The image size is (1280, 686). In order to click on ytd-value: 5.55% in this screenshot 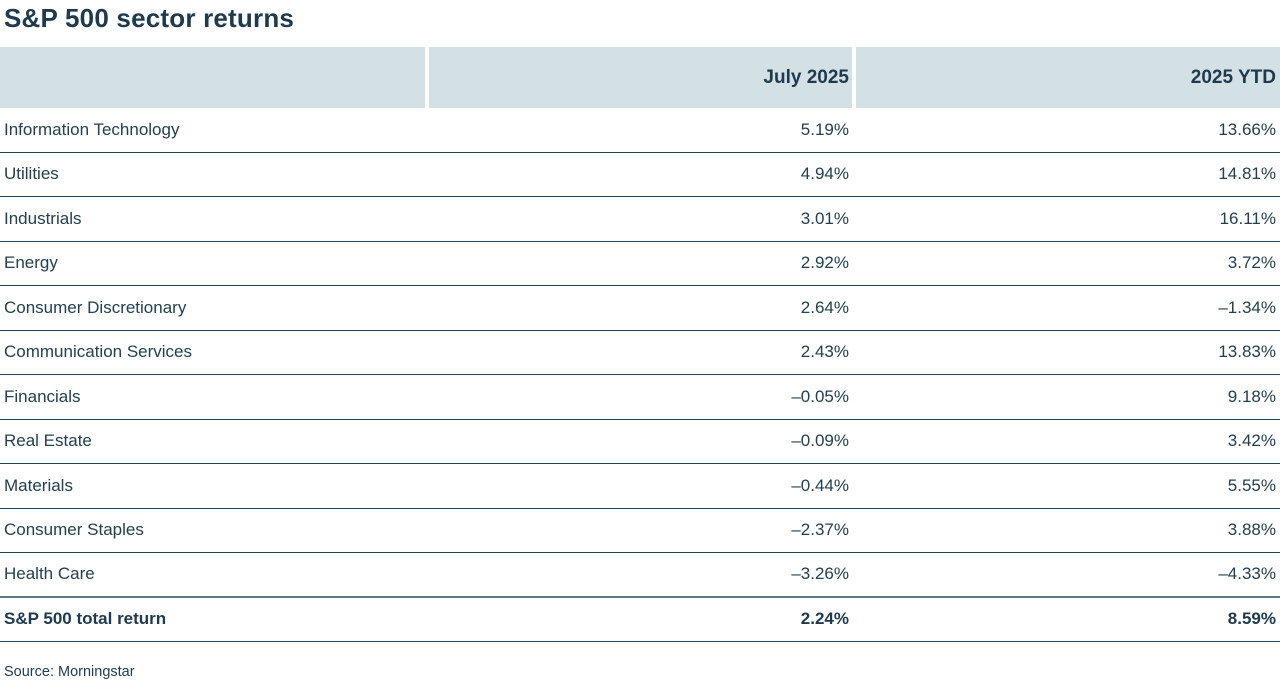, I will do `click(1251, 485)`.